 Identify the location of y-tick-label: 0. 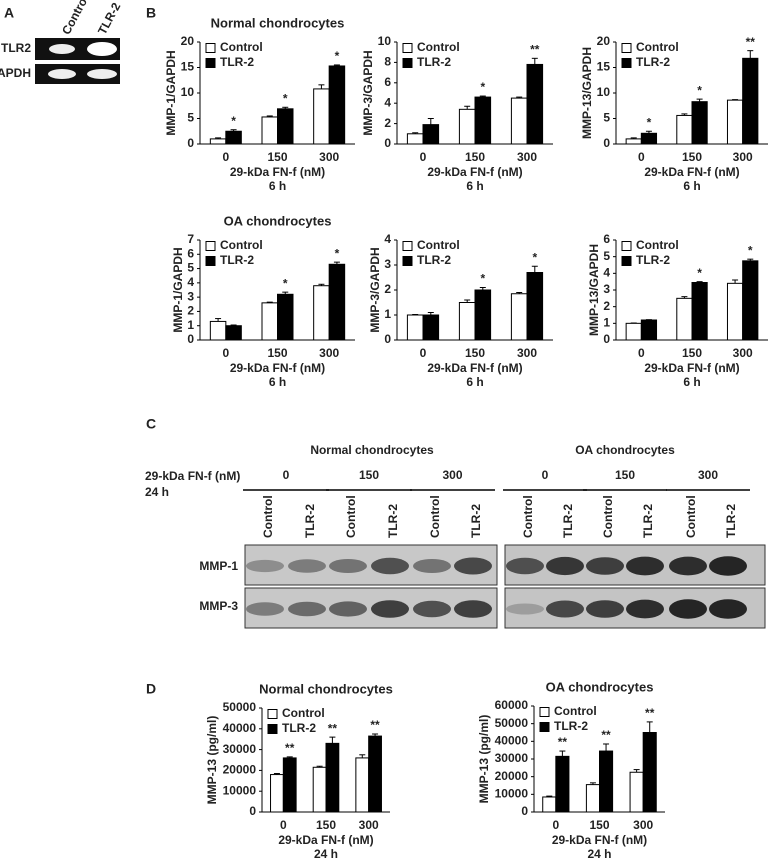
(387, 339).